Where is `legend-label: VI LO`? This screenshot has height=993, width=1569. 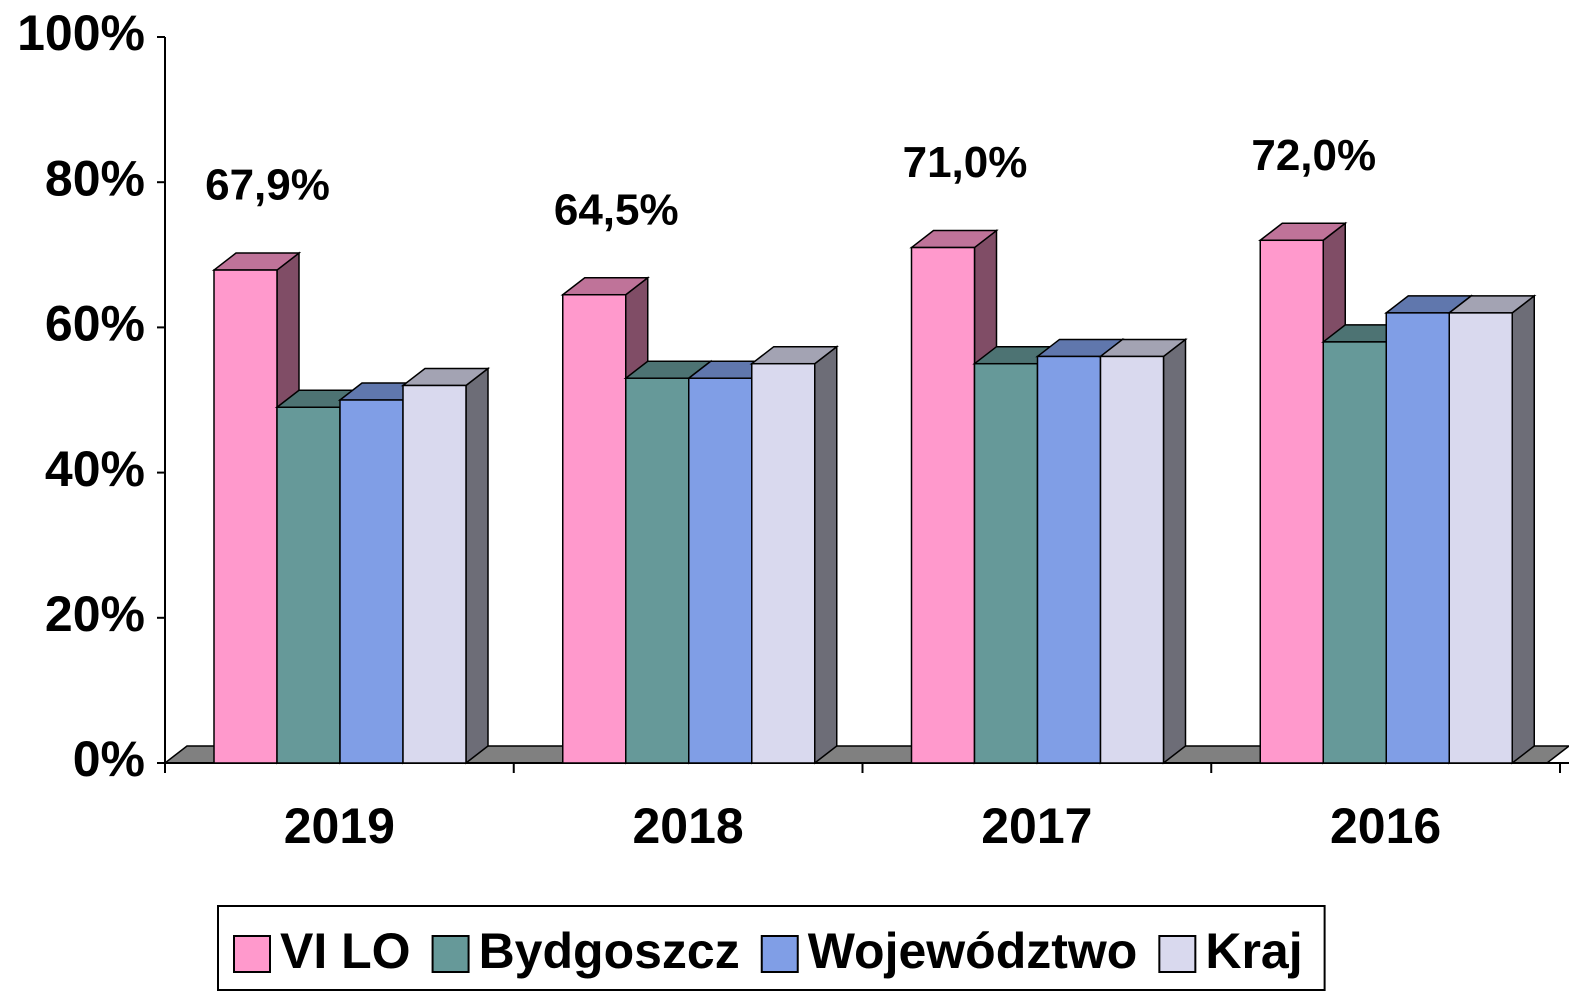 legend-label: VI LO is located at coordinates (345, 951).